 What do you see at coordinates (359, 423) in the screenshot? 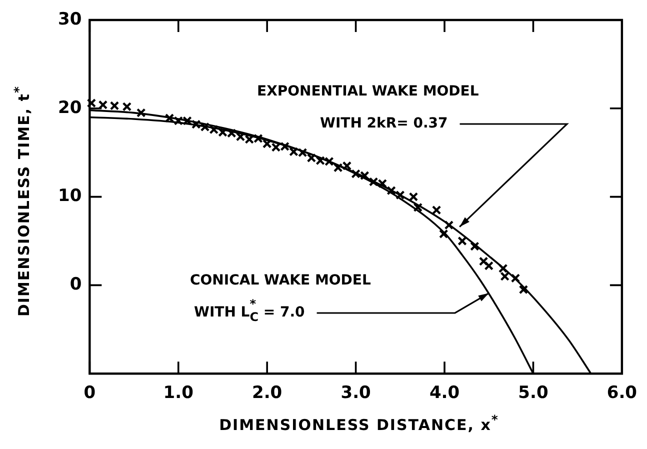
I see `x-axis-title: DIMENSIONLESS DISTANCE, x$^{*}$` at bounding box center [359, 423].